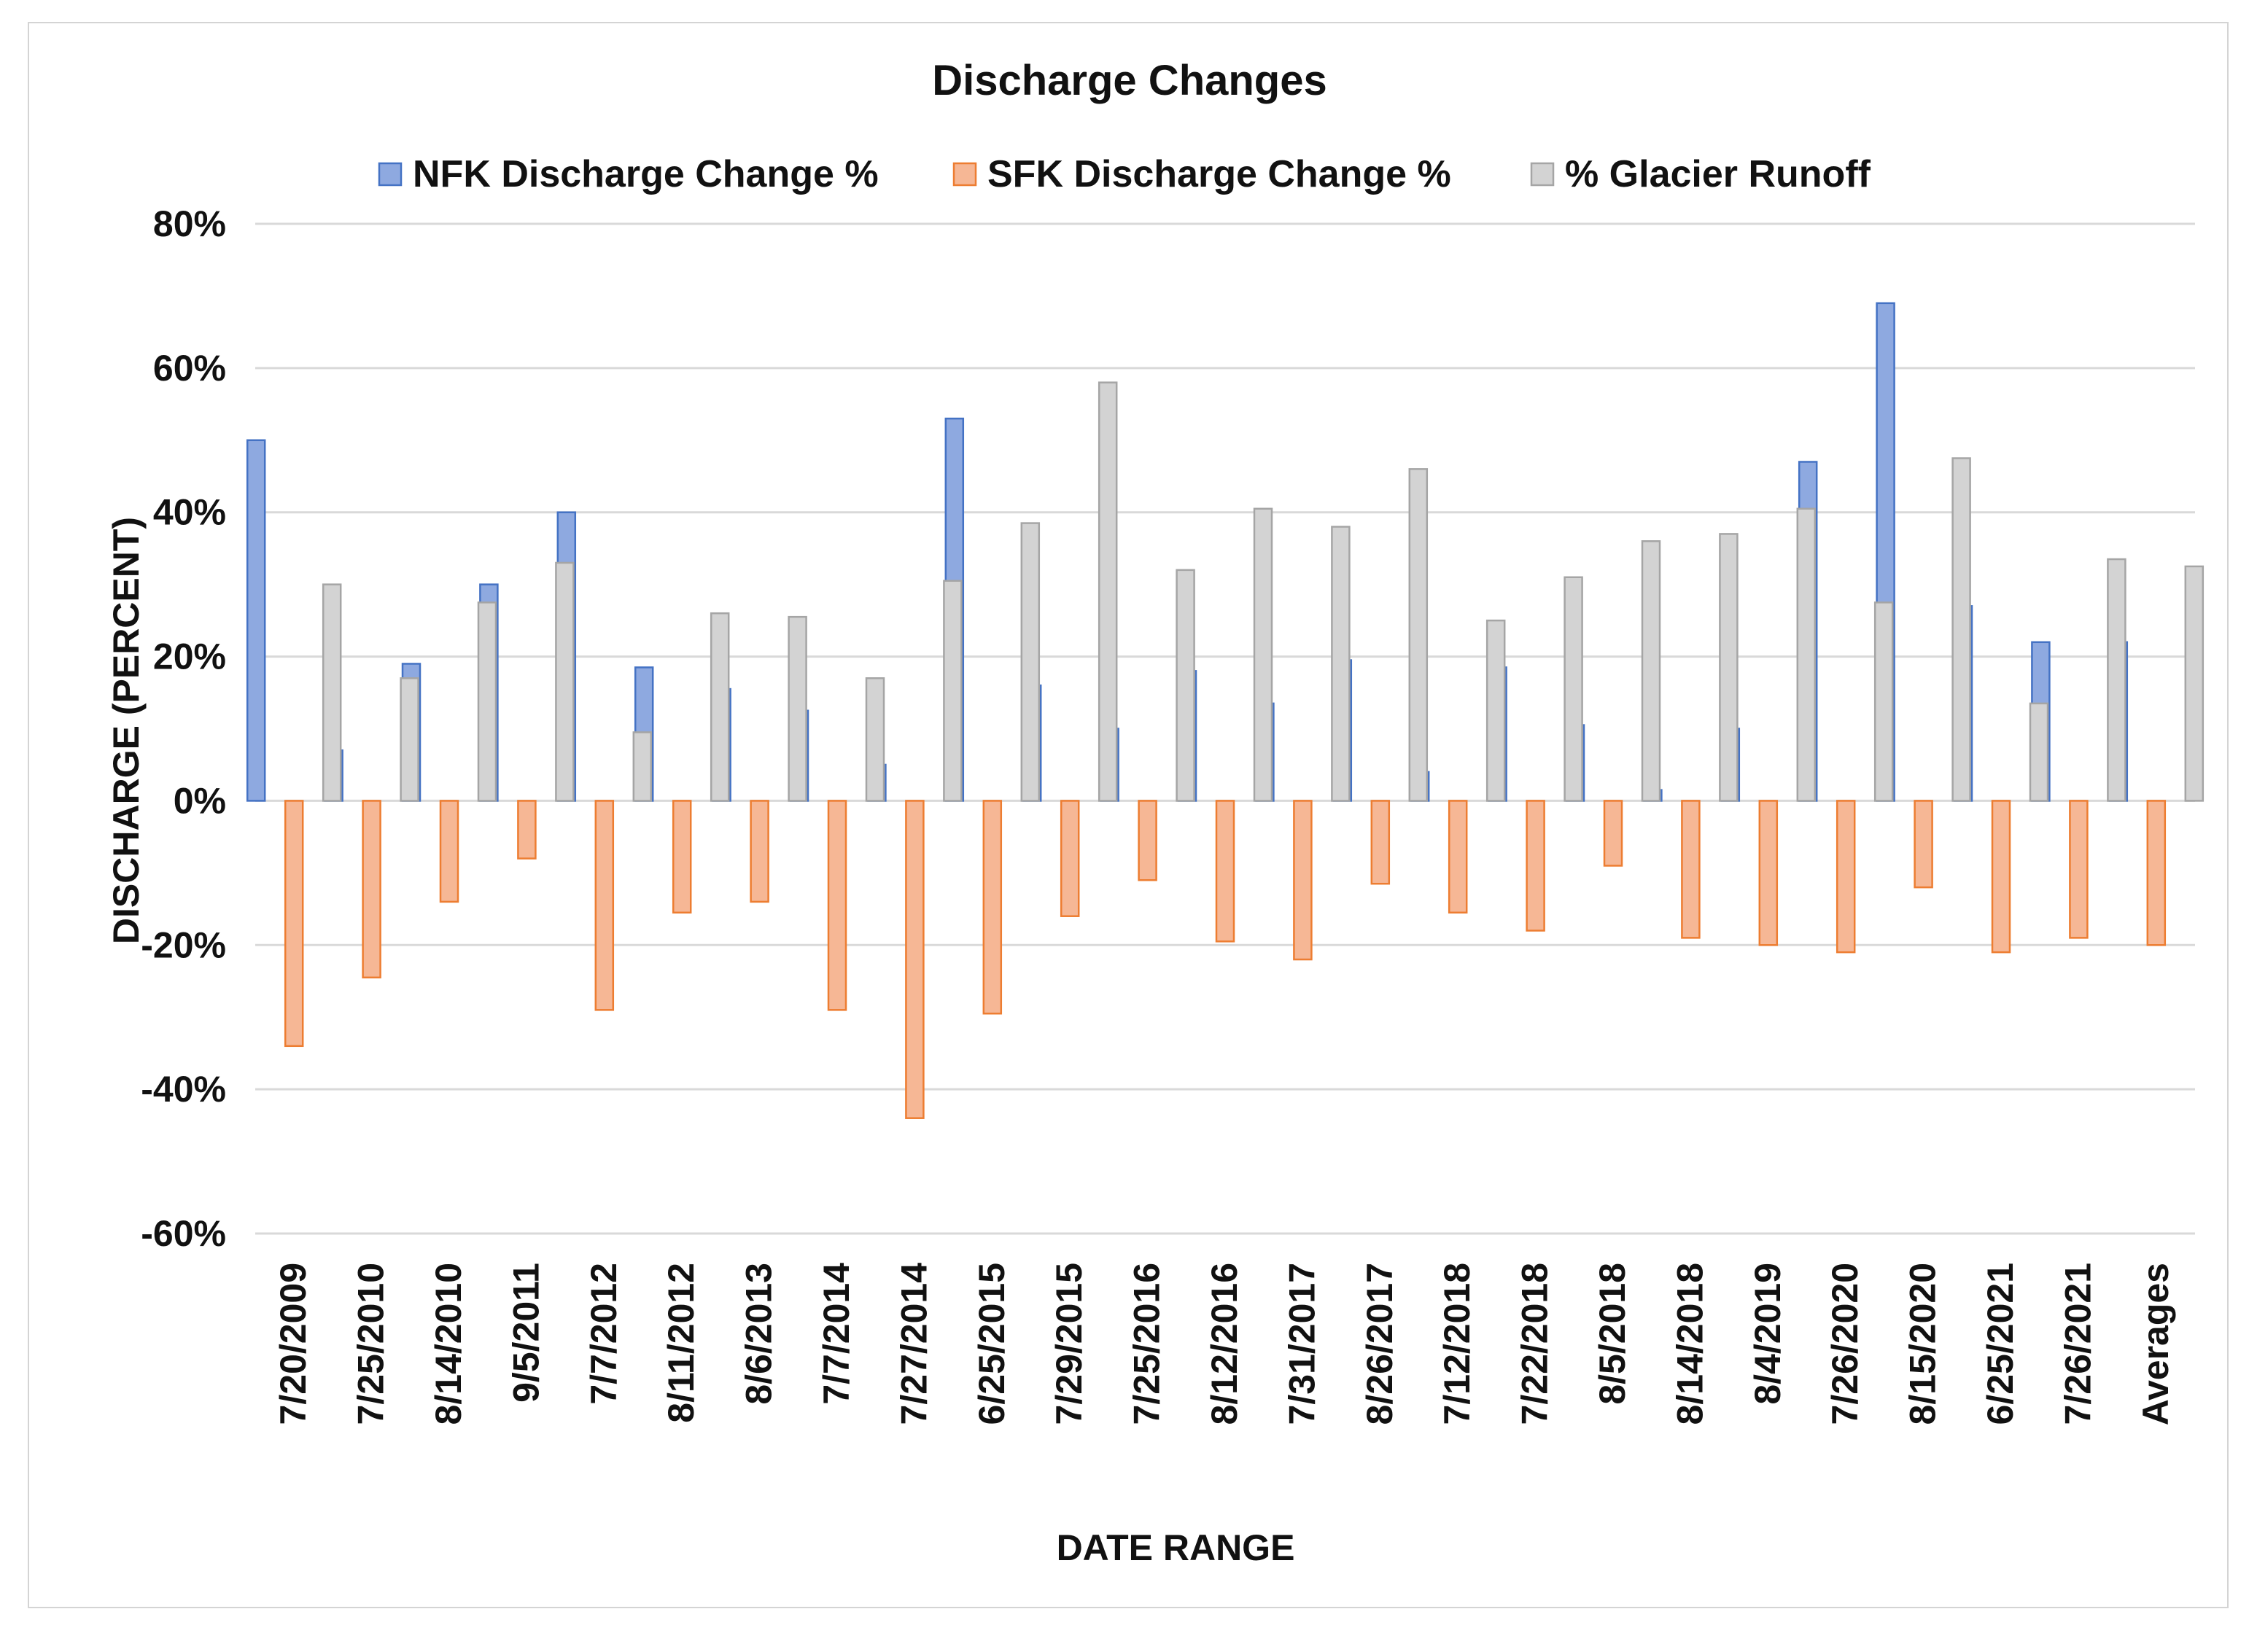  I want to click on x-tick-label: 7/26/2021, so click(2077, 1344).